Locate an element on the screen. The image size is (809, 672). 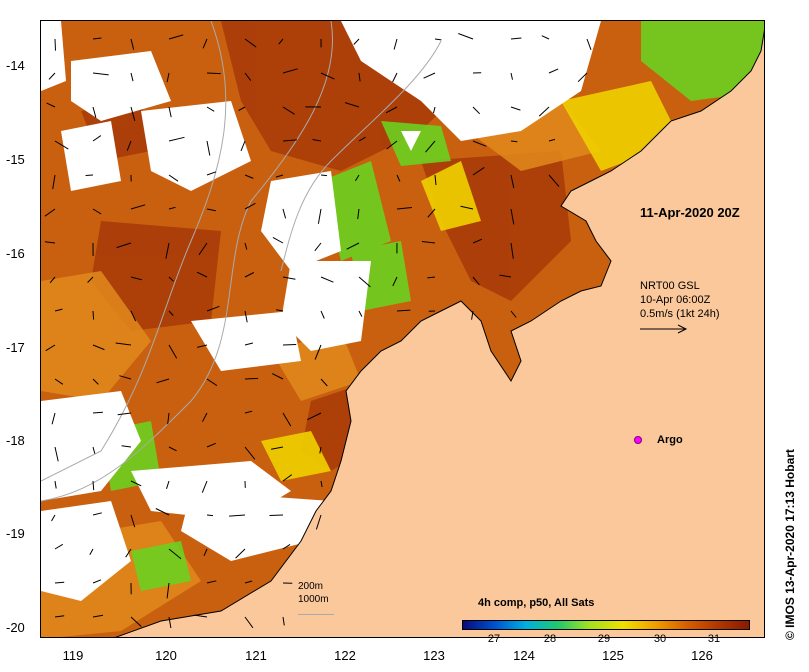
lat-tick-label: -17 is located at coordinates (15, 347).